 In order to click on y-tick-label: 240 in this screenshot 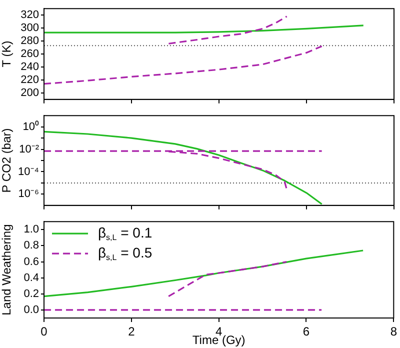, I will do `click(29, 67)`.